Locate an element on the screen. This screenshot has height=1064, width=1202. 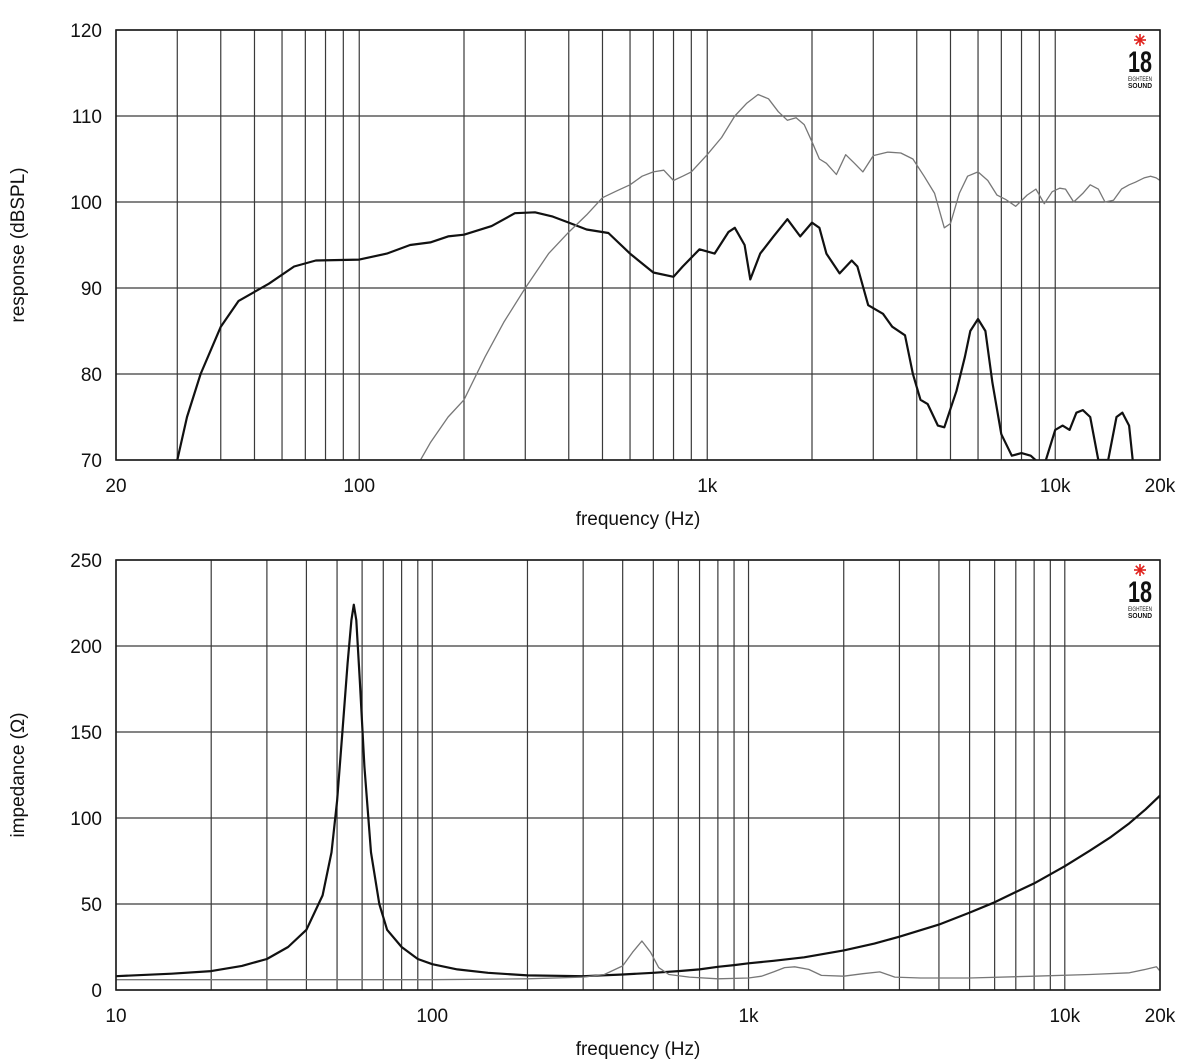
series-line-secondary is located at coordinates (638, 960).